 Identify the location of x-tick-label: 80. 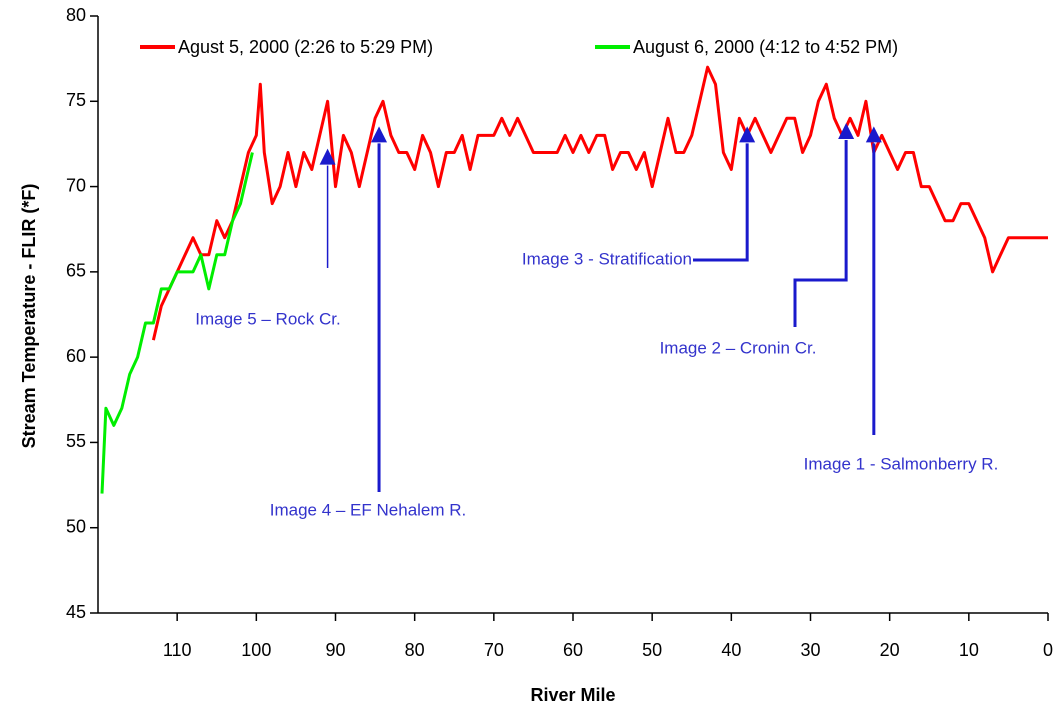
(415, 650).